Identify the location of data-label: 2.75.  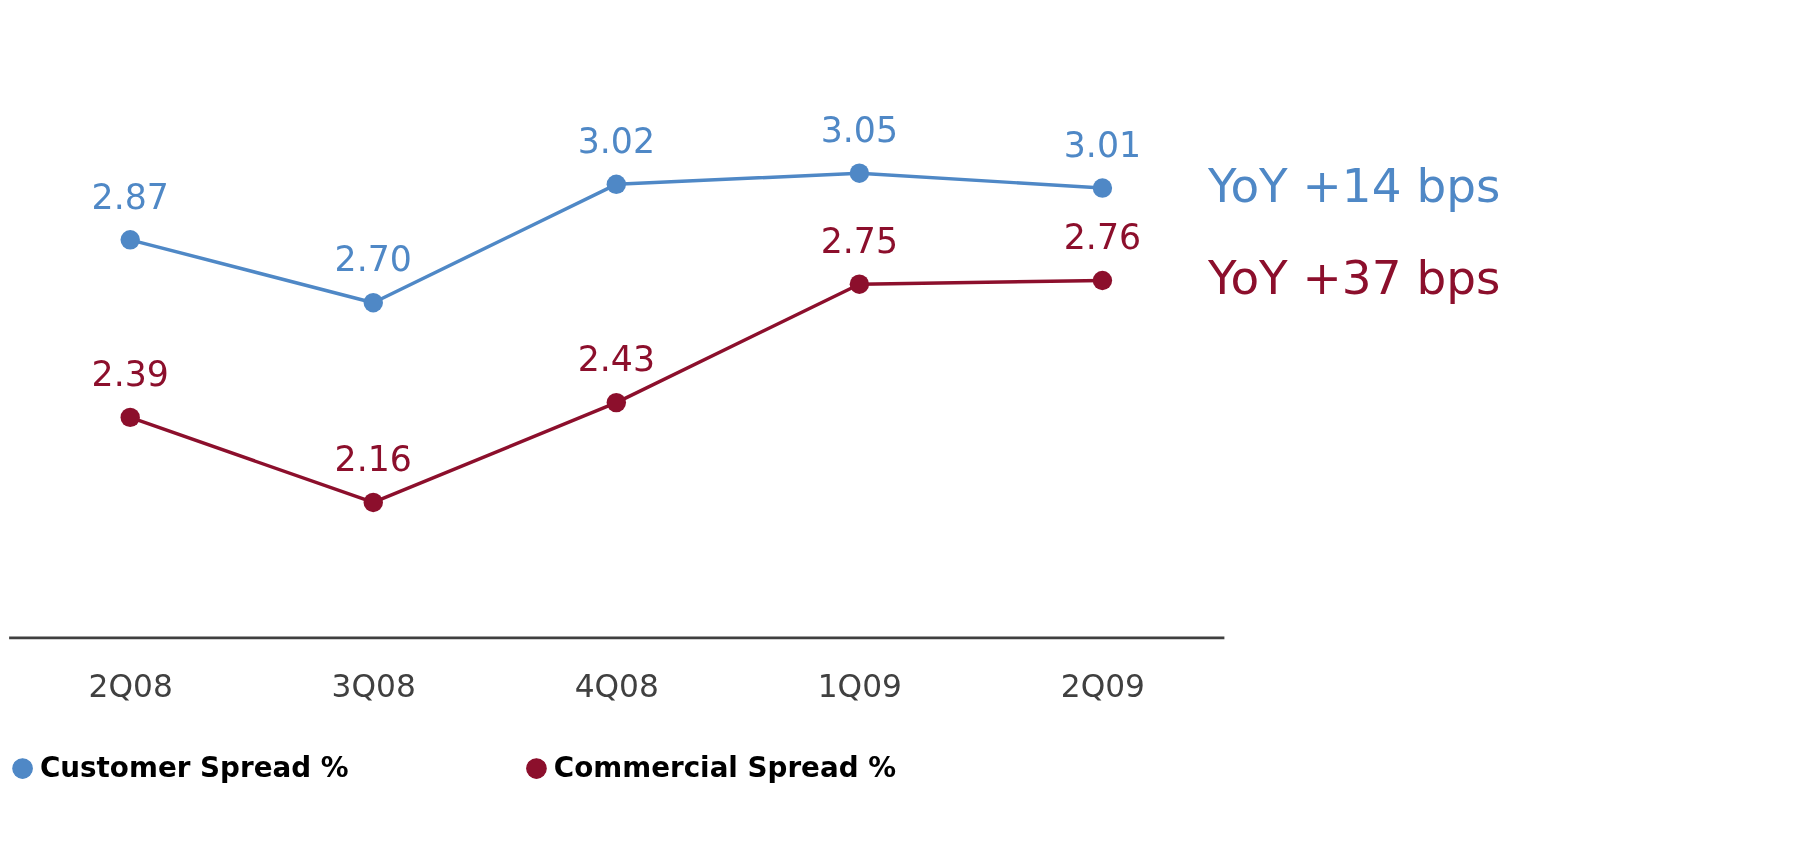
(859, 240).